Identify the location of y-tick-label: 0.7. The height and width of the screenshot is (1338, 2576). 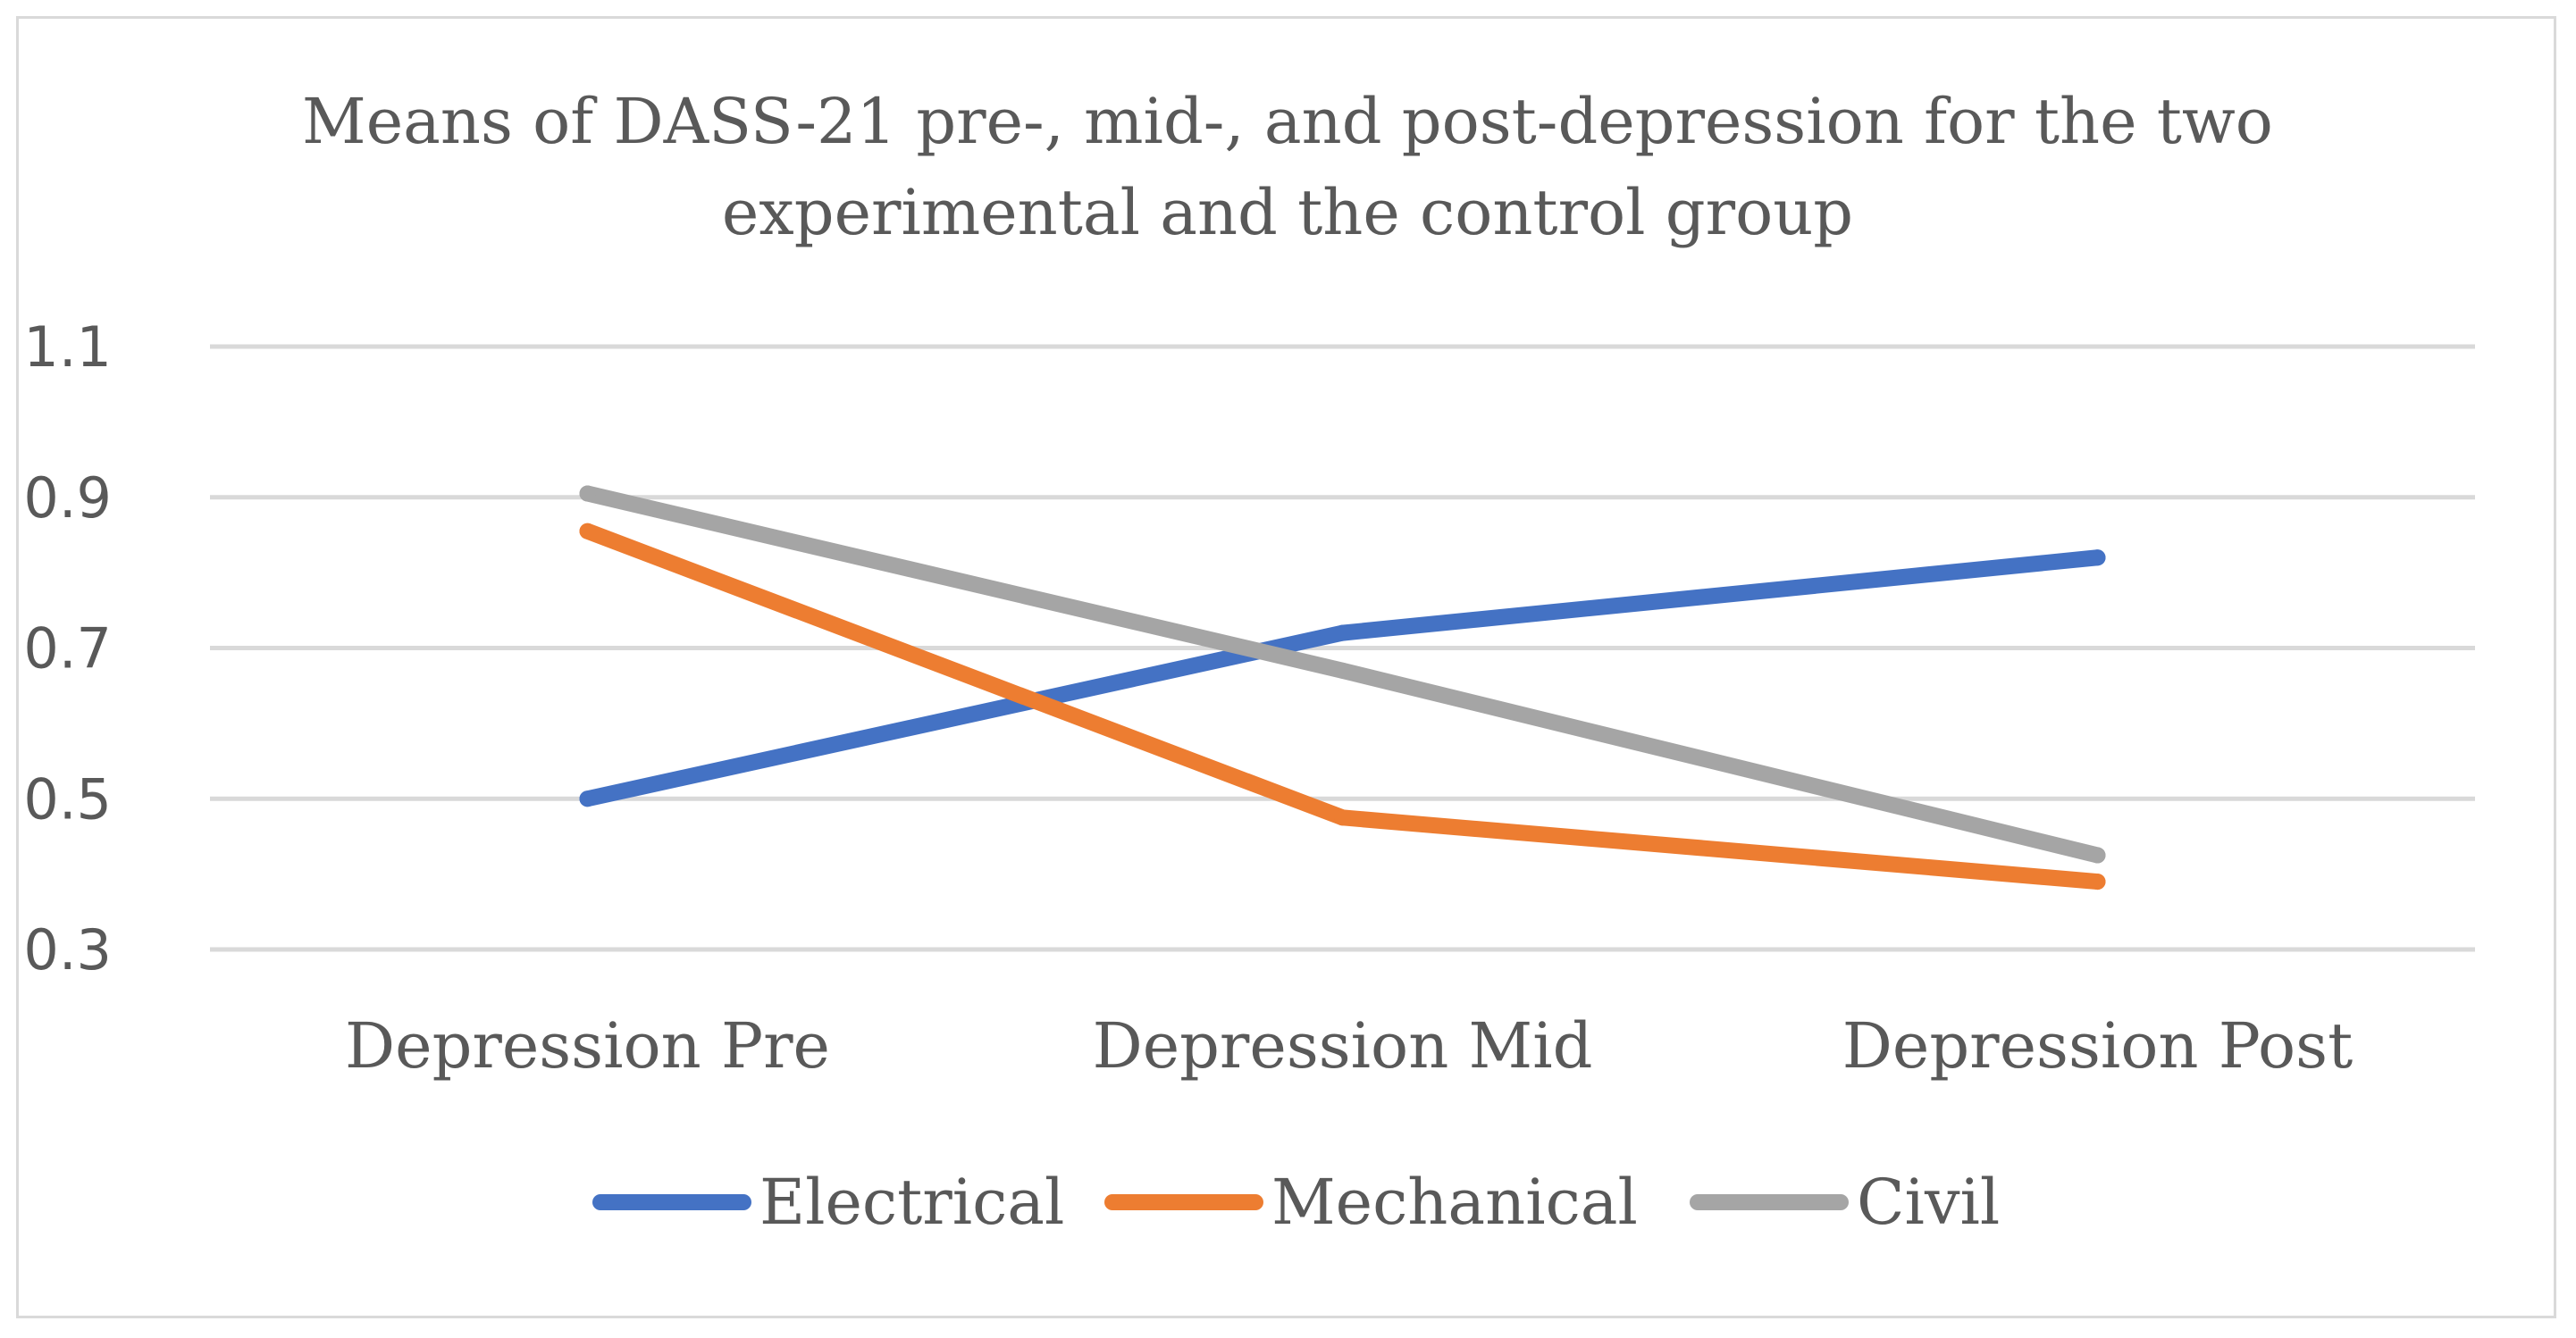
(67, 649).